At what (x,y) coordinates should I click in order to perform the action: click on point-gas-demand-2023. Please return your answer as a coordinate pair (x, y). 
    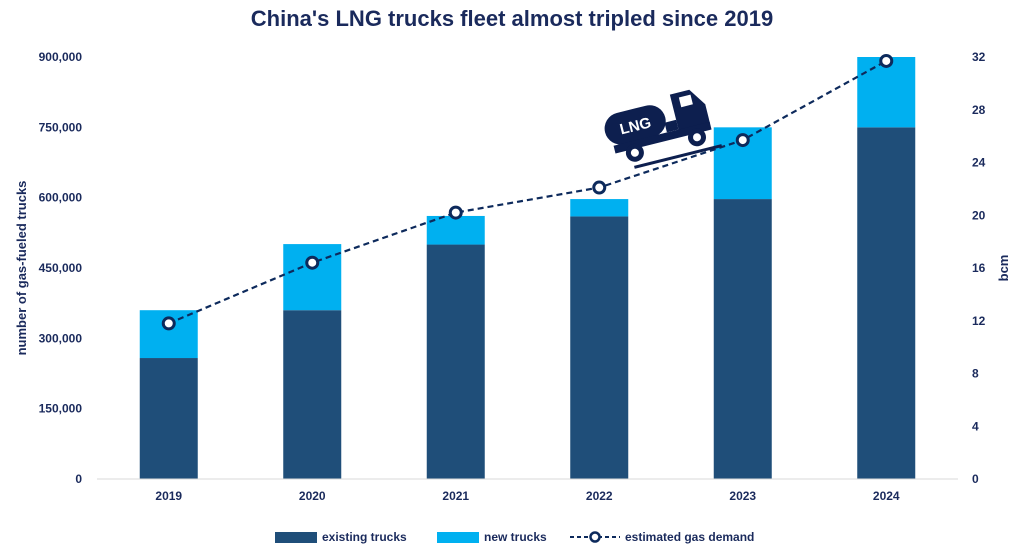
    Looking at the image, I should click on (742, 140).